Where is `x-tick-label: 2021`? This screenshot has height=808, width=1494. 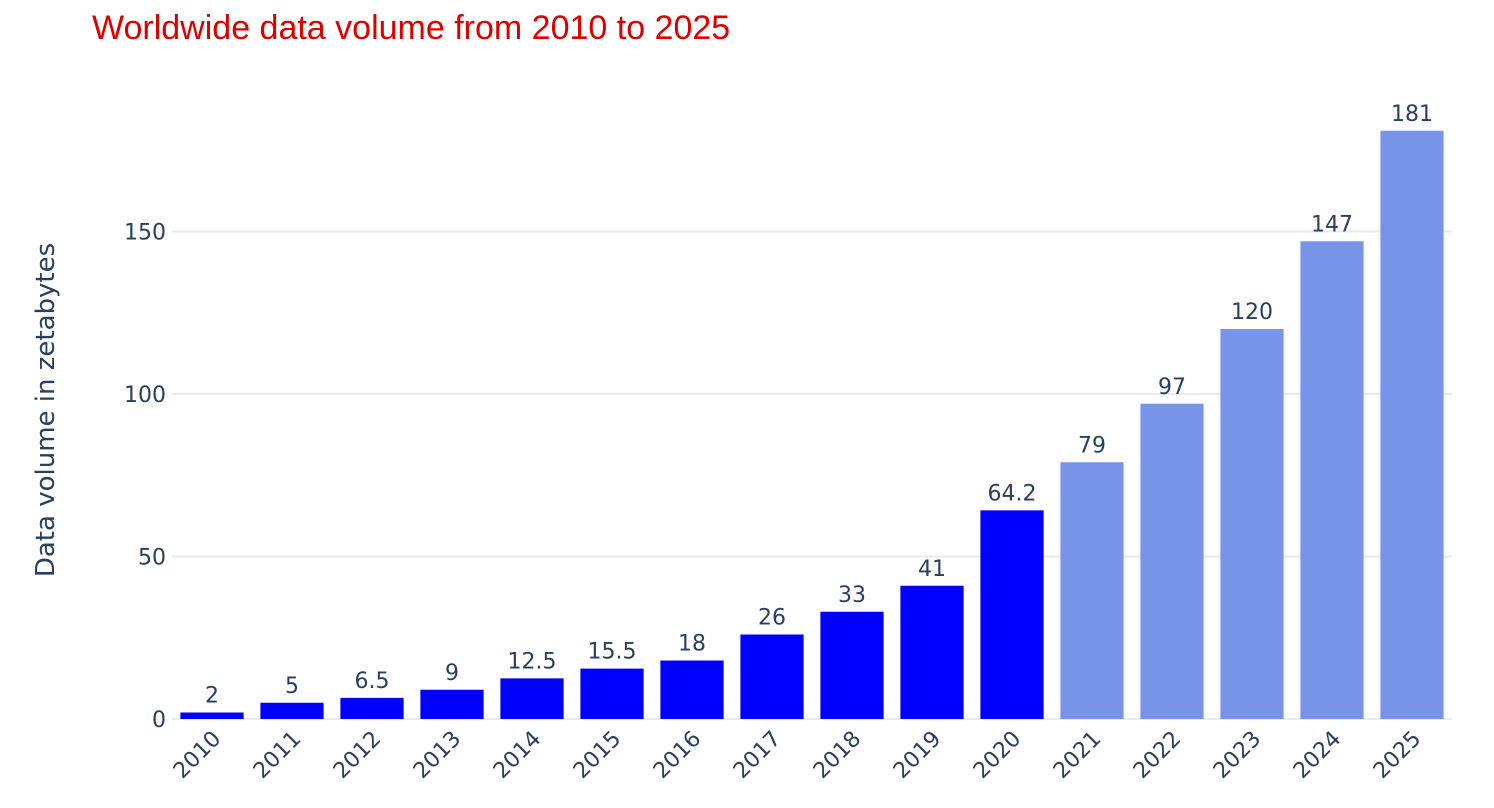 x-tick-label: 2021 is located at coordinates (1077, 755).